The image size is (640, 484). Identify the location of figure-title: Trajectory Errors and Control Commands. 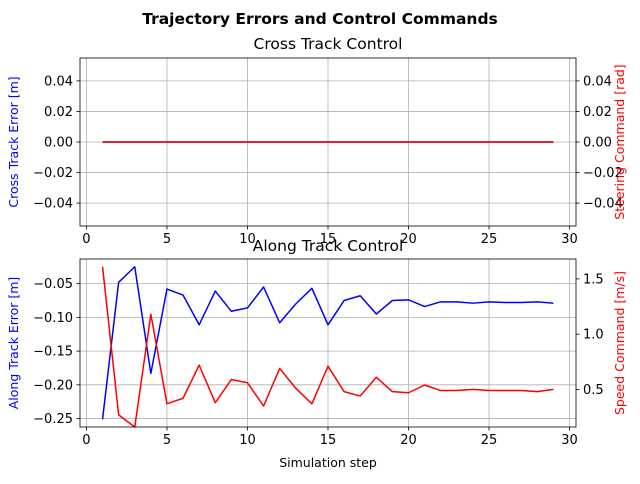
(320, 19).